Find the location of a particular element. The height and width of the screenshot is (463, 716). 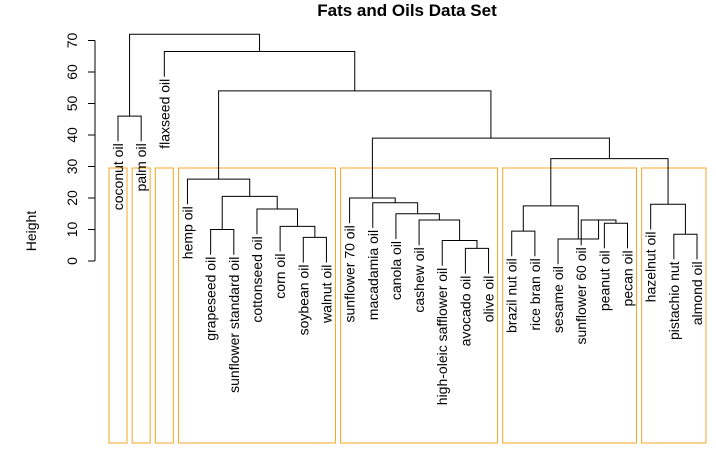

chart-title: Fats and Oils Data Set is located at coordinates (407, 10).